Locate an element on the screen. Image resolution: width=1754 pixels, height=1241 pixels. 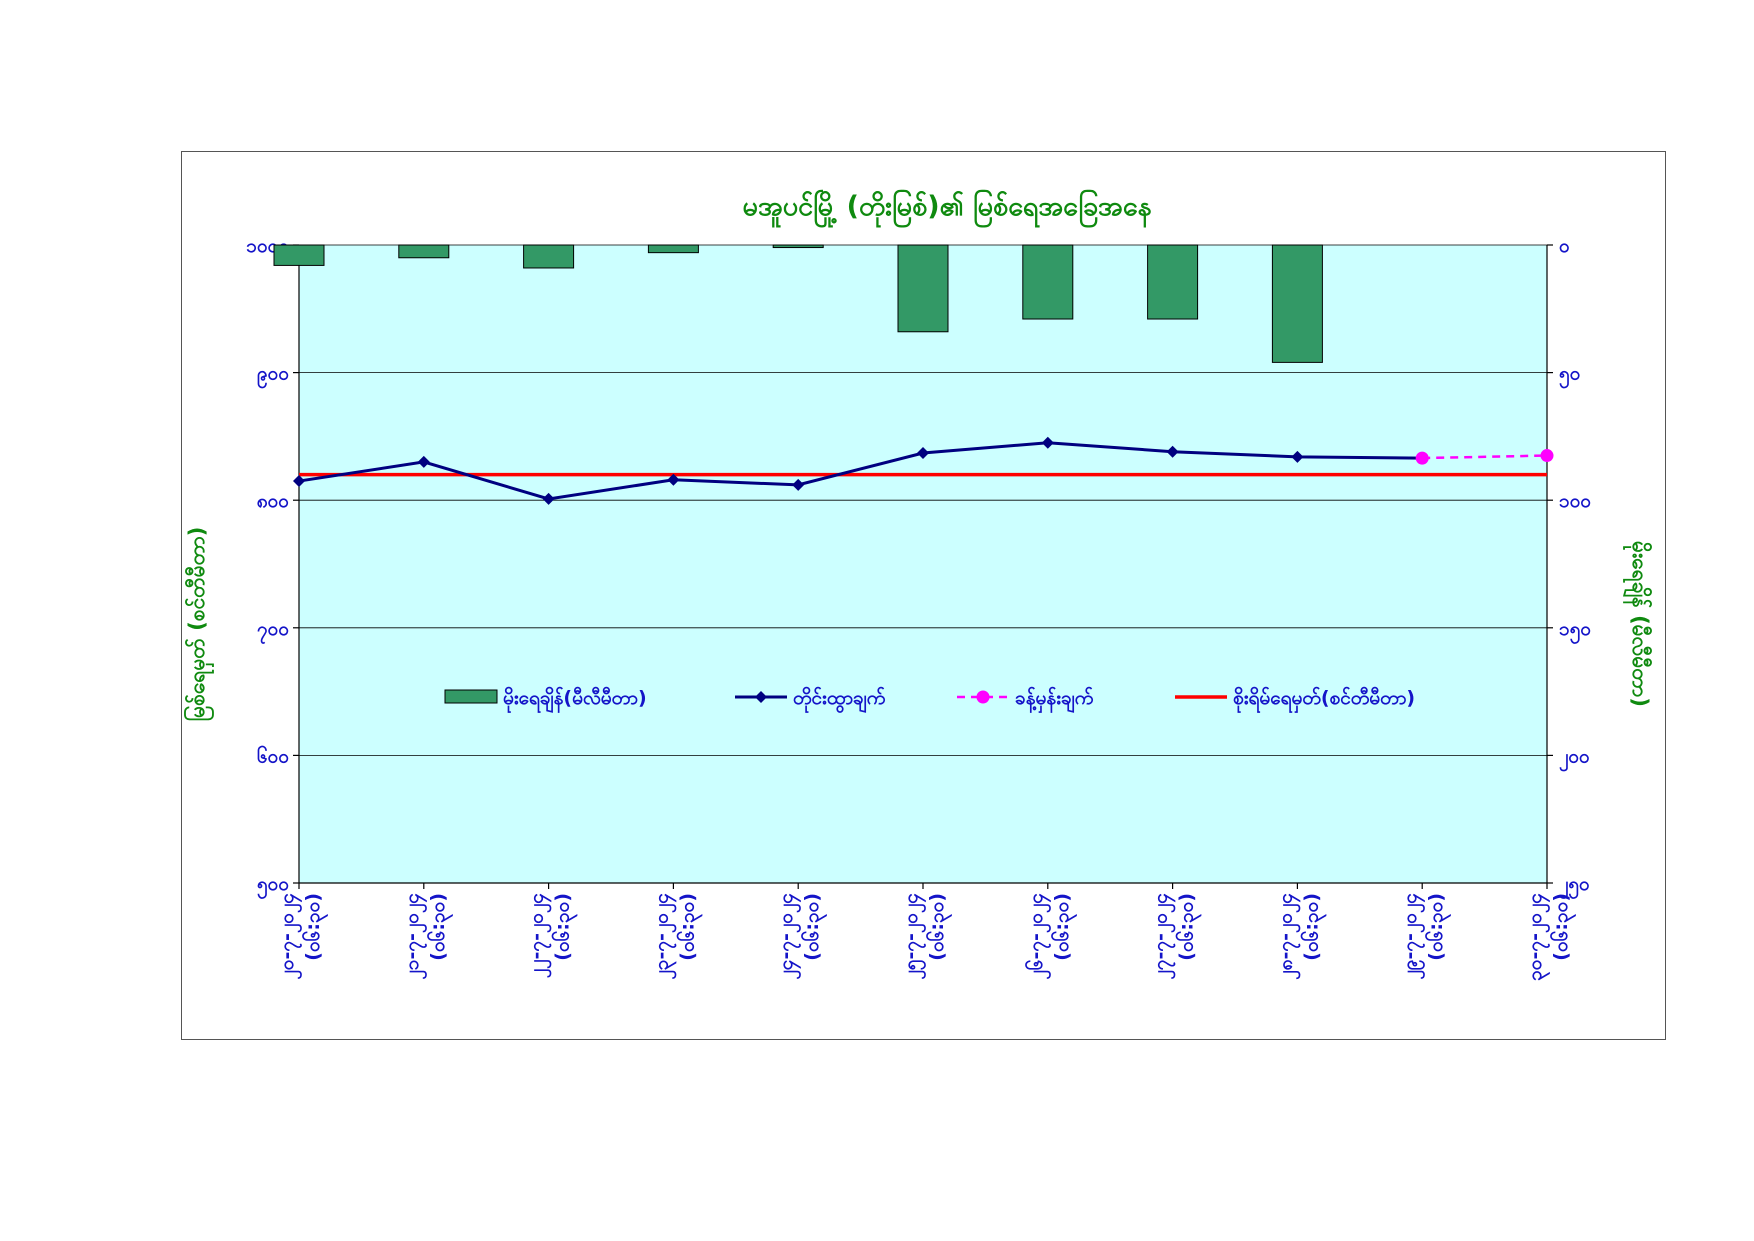
x-tick-label: ၂၄-၇-၂၀၂၄ is located at coordinates (788, 936).